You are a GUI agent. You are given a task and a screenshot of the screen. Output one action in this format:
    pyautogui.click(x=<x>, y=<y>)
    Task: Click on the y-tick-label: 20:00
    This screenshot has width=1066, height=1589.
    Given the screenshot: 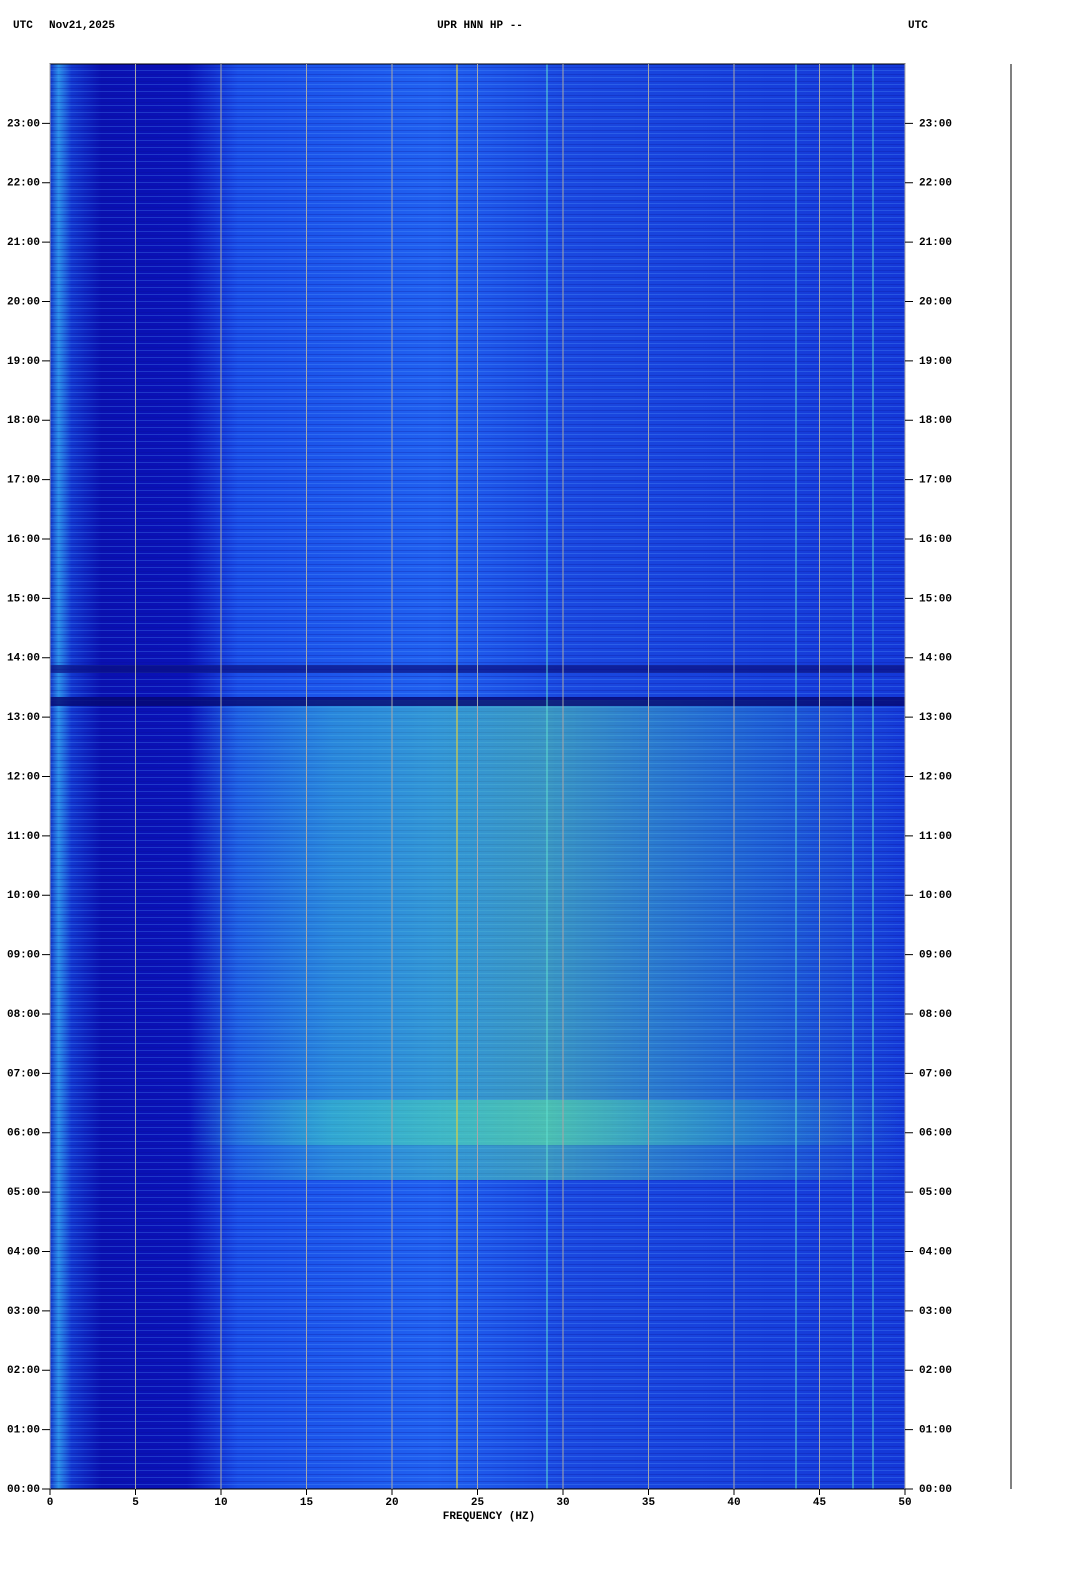 What is the action you would take?
    pyautogui.click(x=23, y=302)
    